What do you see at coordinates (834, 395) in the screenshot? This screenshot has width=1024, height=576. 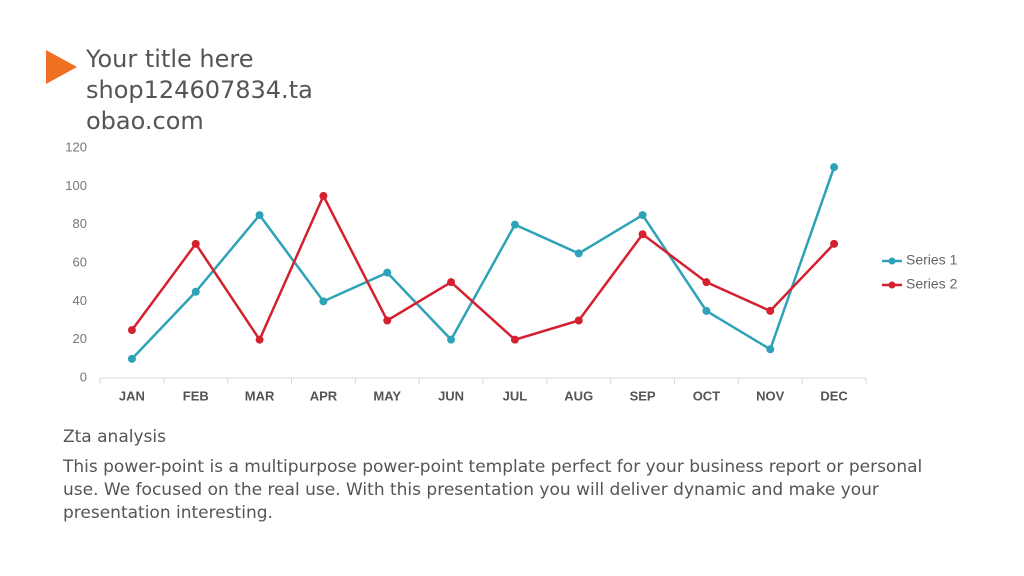 I see `x-tick-label: DEC` at bounding box center [834, 395].